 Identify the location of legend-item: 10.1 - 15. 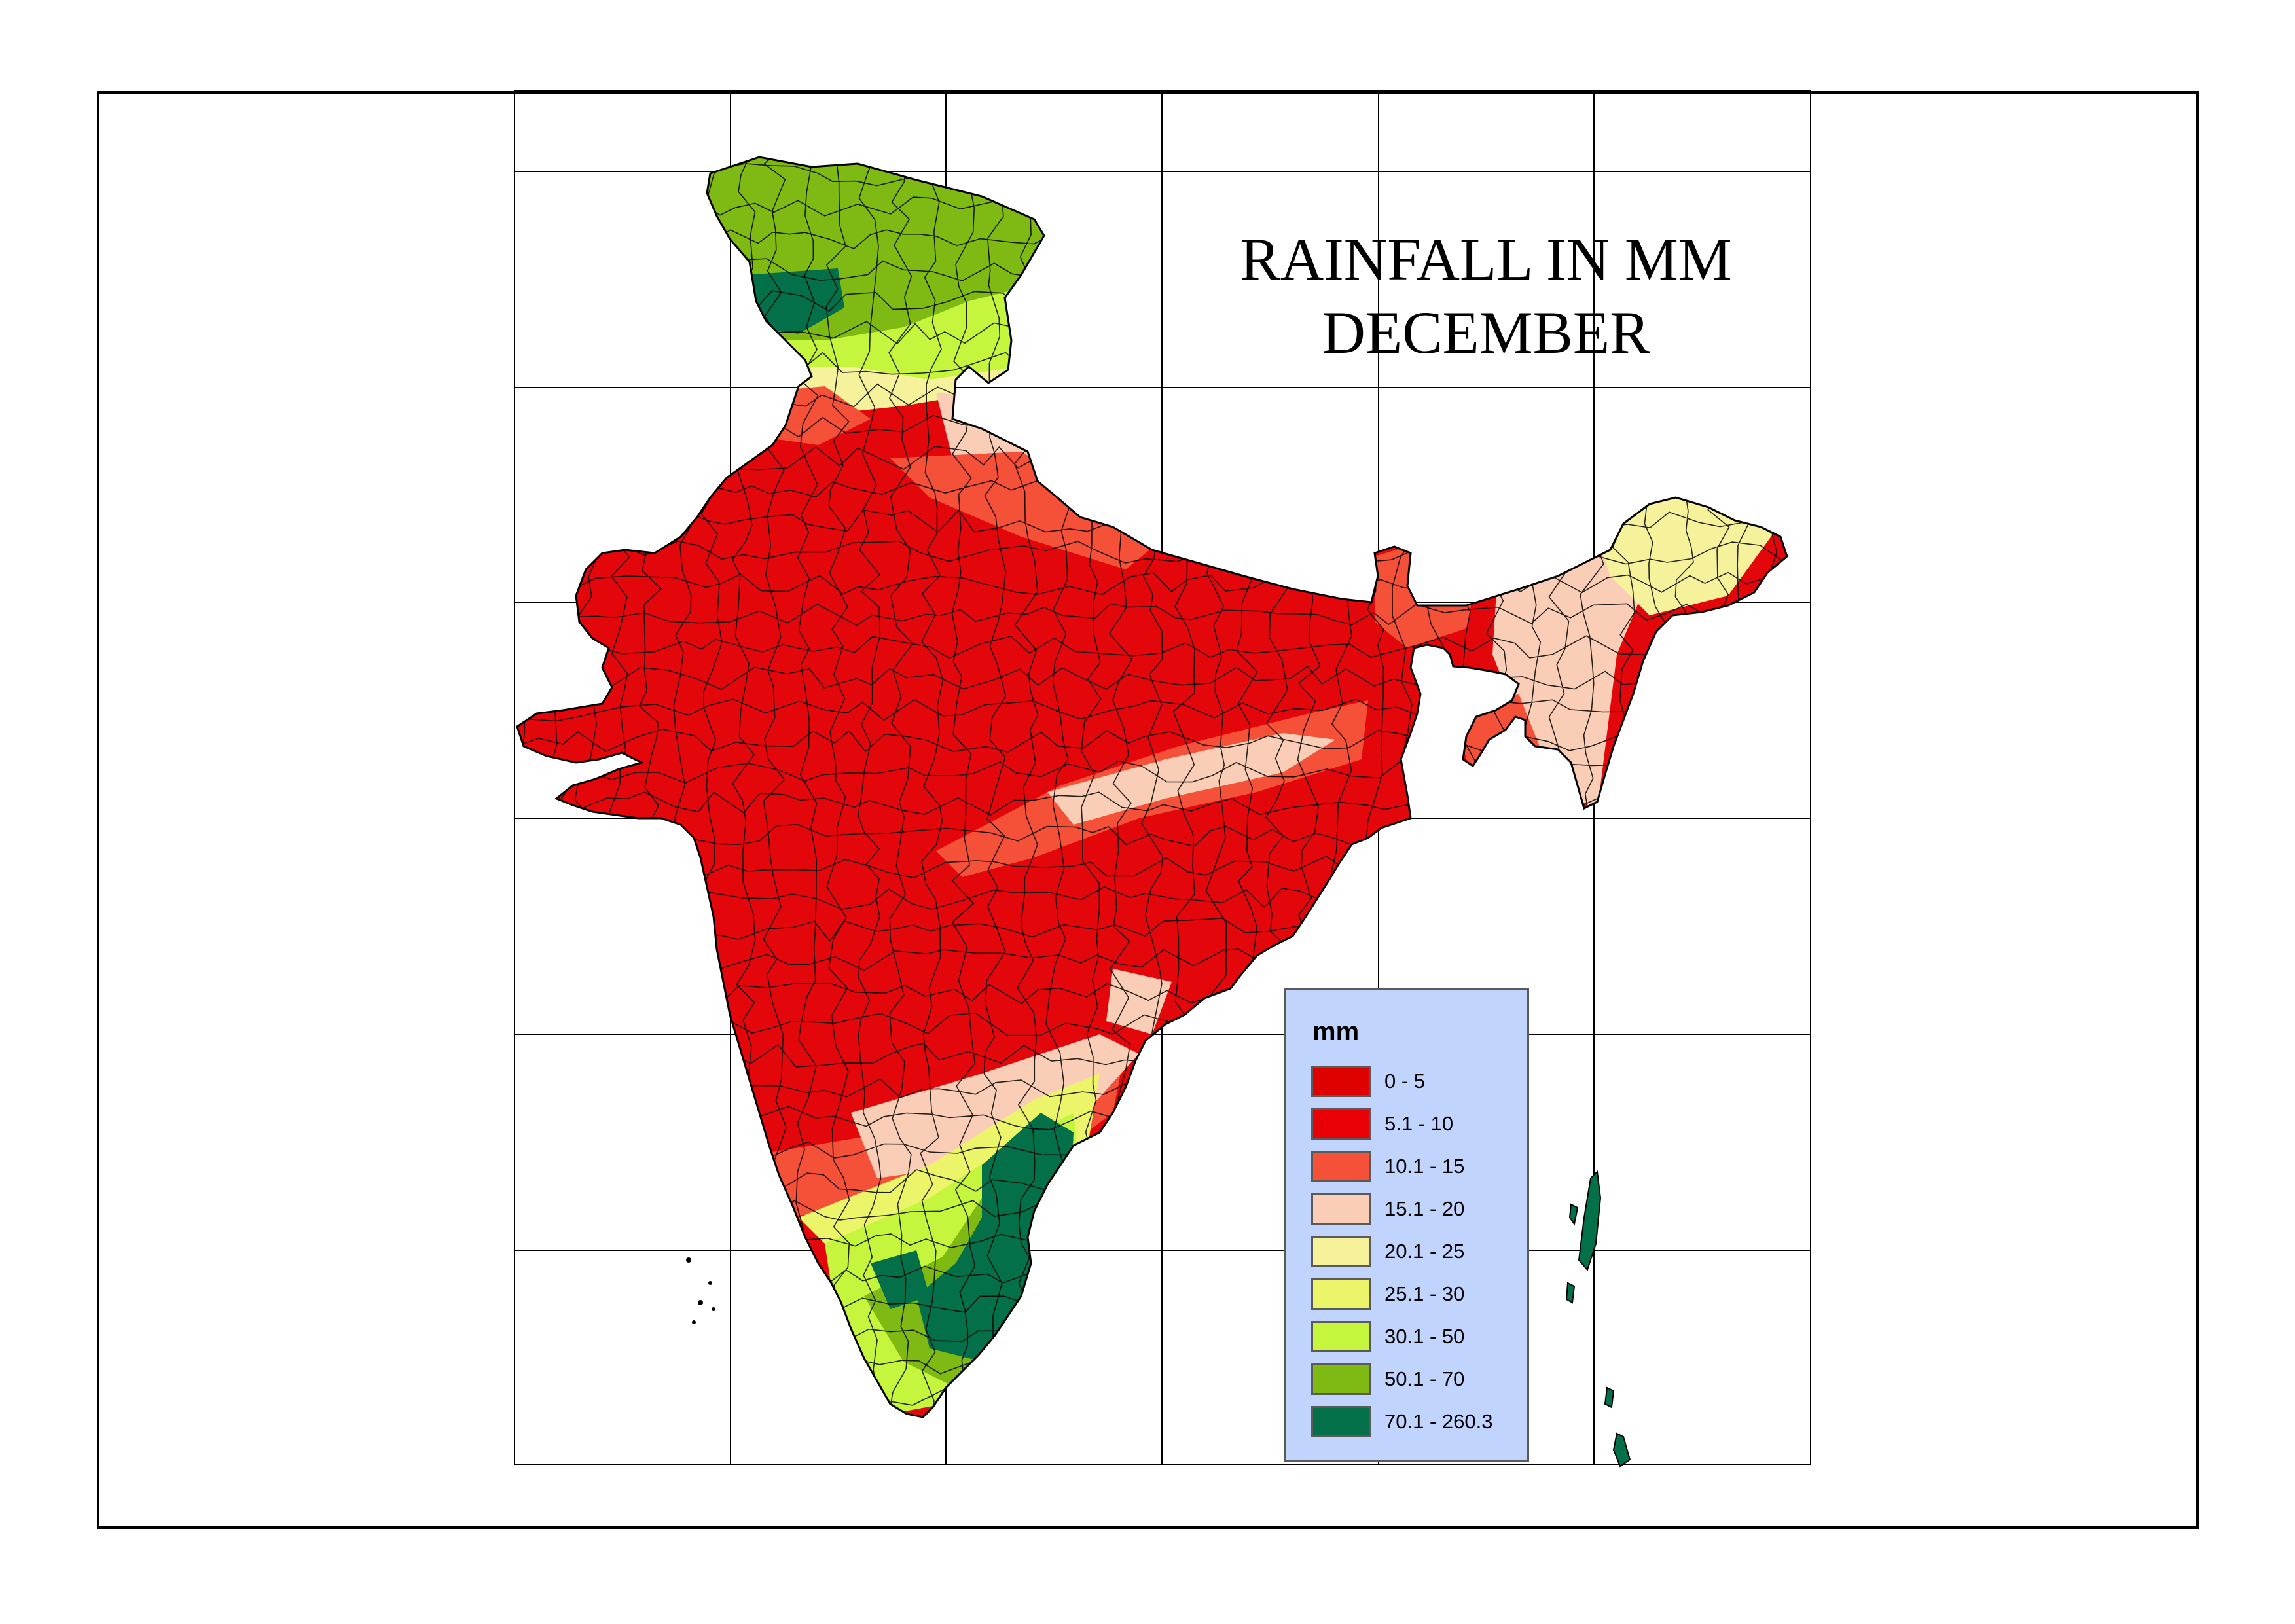
(1416, 1168).